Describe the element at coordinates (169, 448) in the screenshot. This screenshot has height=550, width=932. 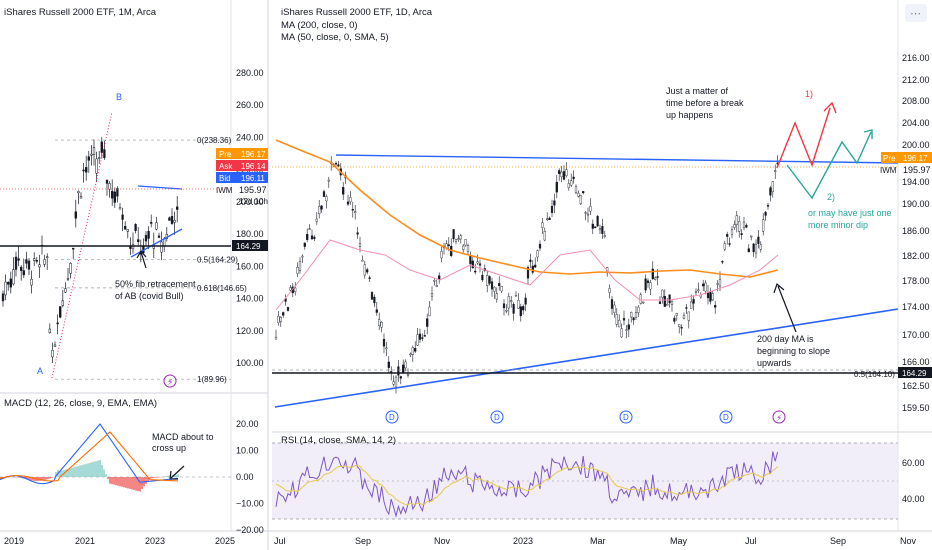
I see `macd-annotation-line2: cross up` at that location.